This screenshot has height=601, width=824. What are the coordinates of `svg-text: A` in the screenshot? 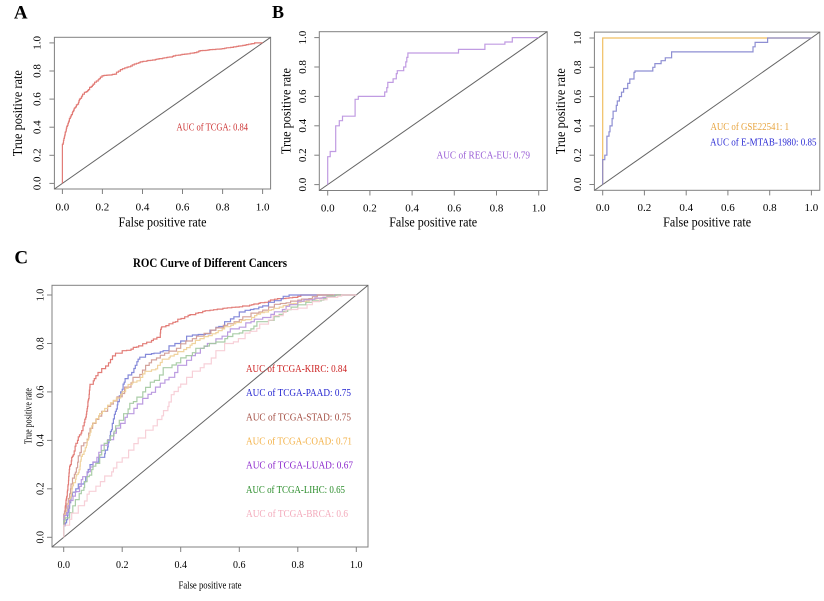 It's located at (21, 13).